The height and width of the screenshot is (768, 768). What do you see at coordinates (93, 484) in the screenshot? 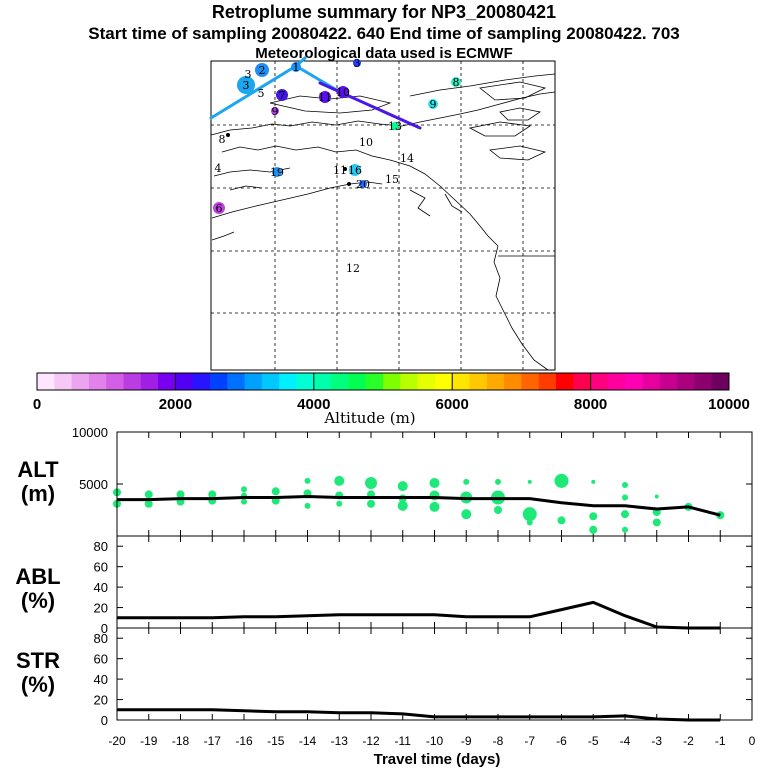
I see `alt-y-tick-label: 5000` at bounding box center [93, 484].